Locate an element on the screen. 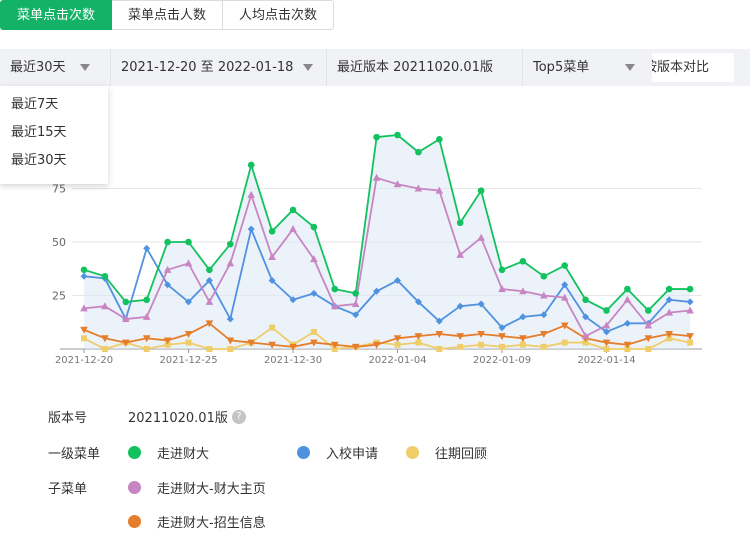 This screenshot has height=551, width=750. tab-menu-clicks: 菜单点击次数 is located at coordinates (56, 15).